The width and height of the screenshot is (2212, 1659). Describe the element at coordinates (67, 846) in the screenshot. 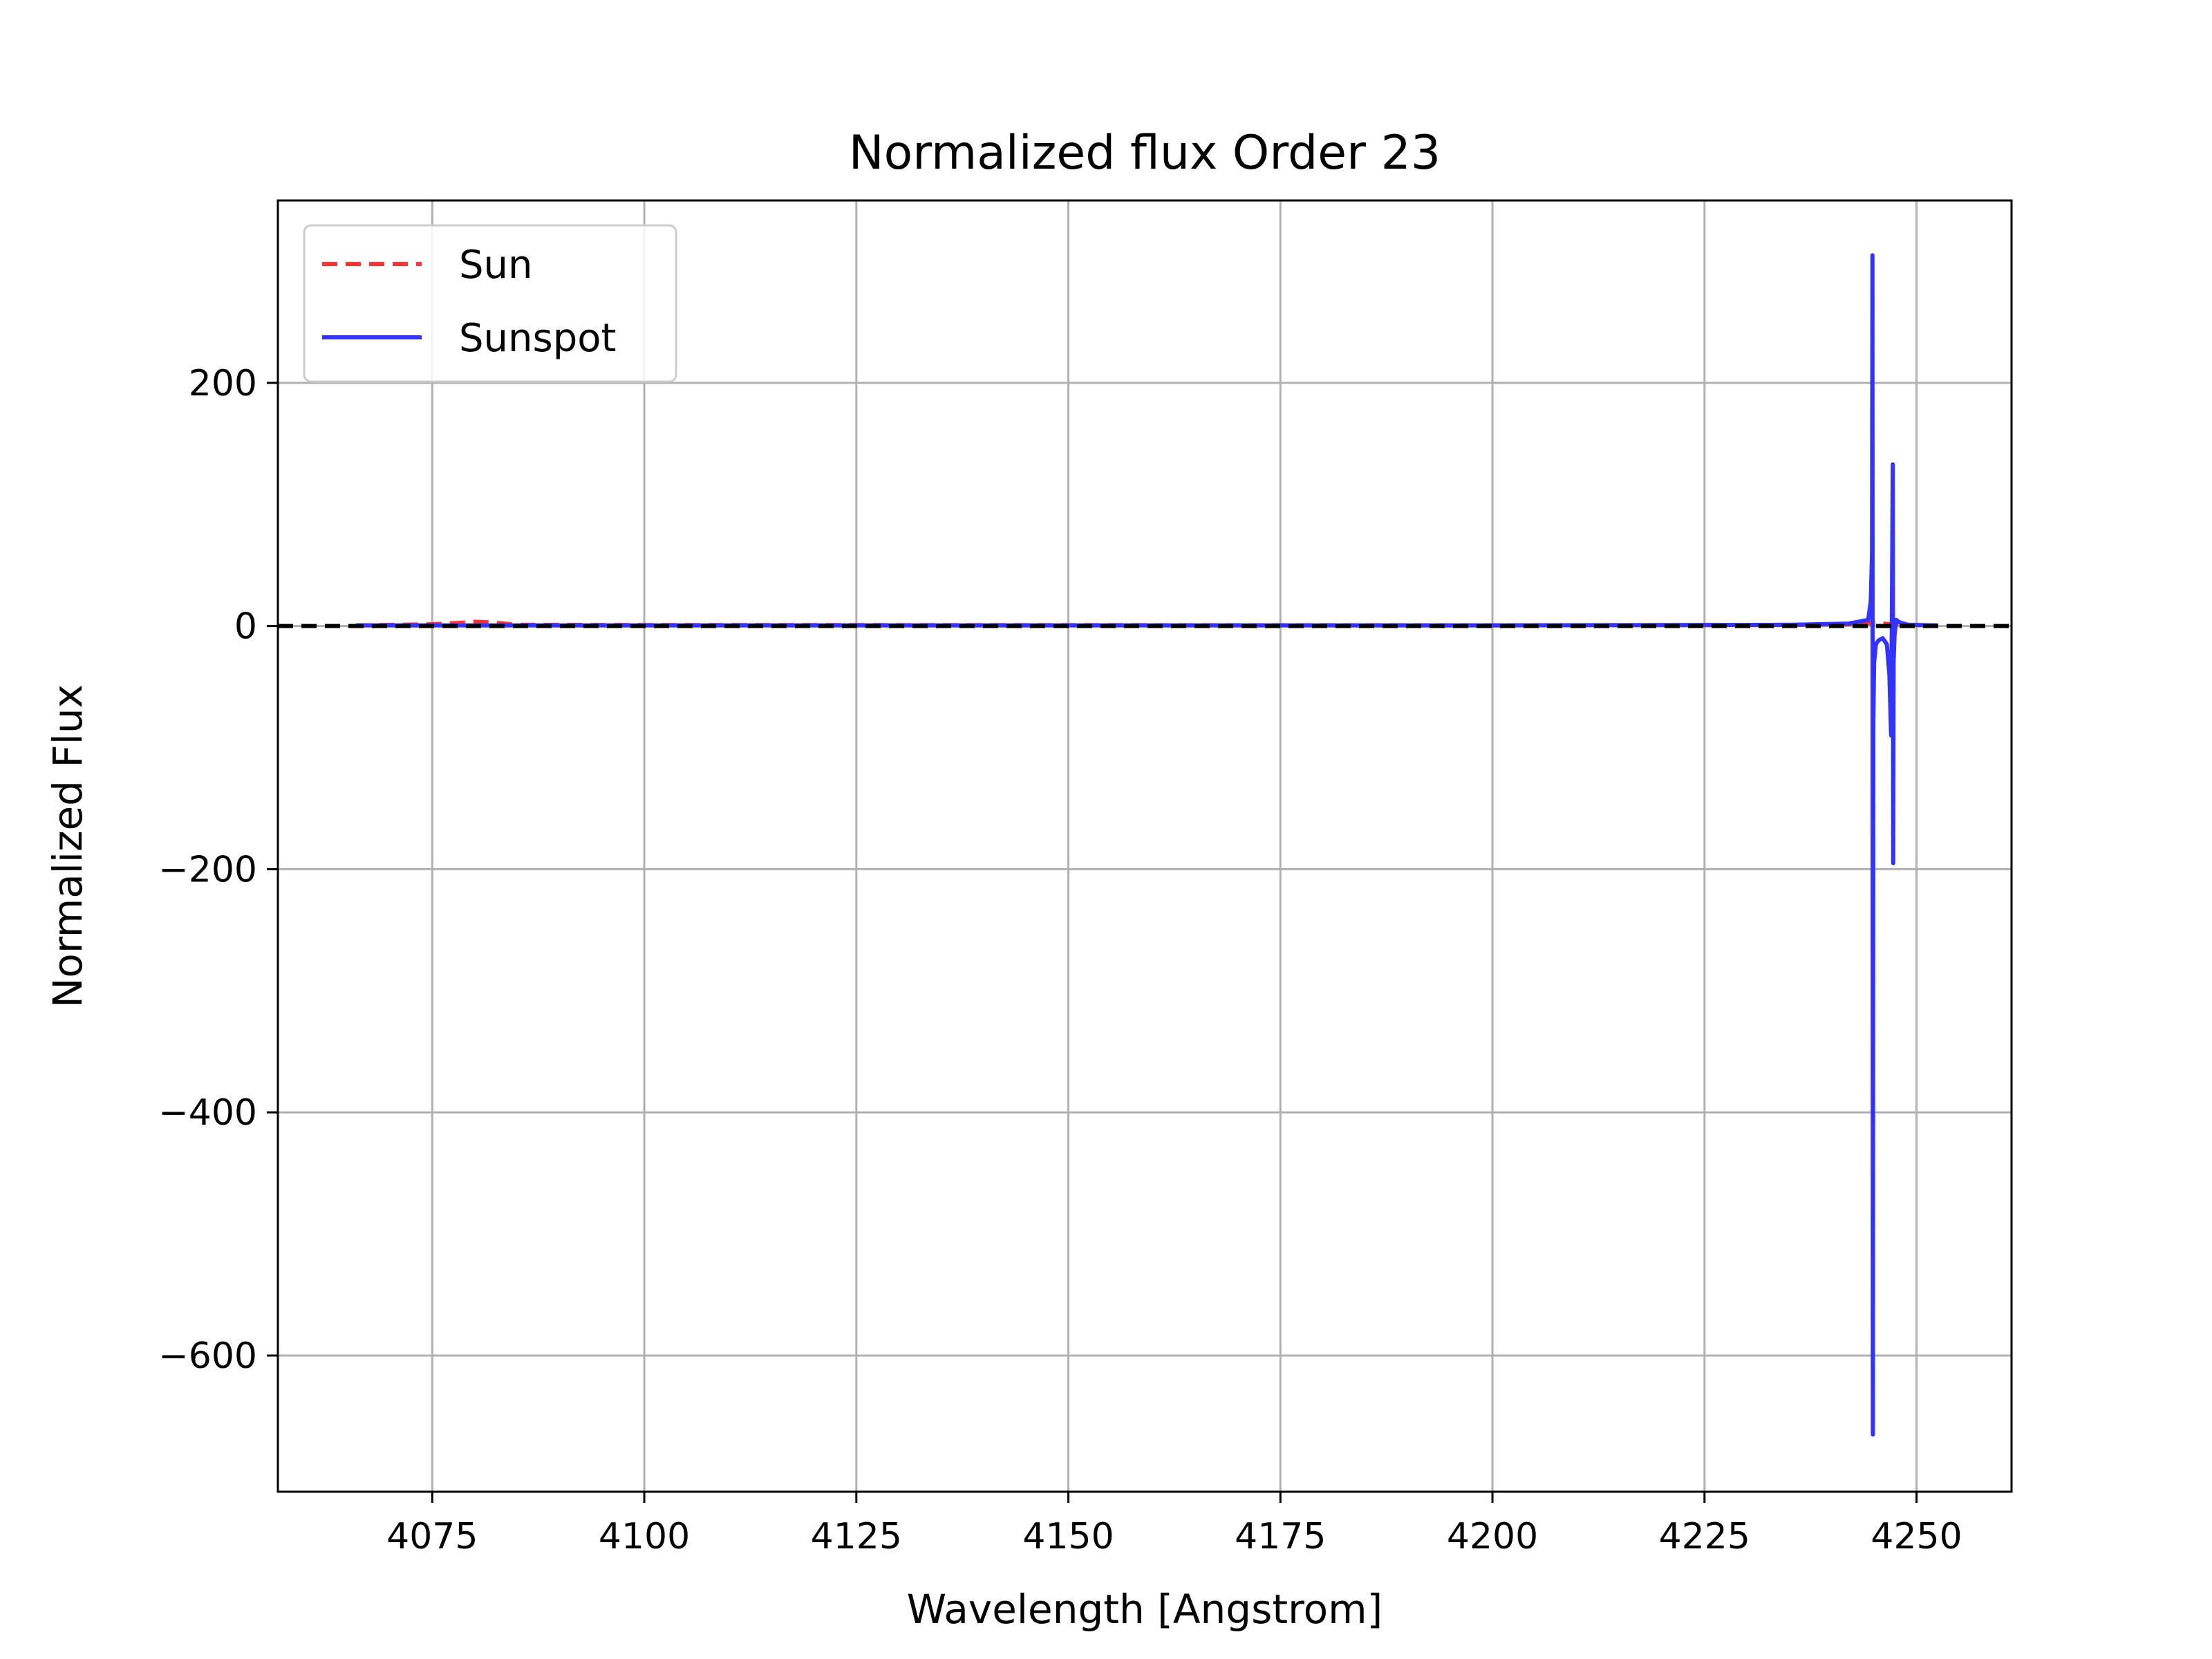

I see `y-axis-label: Normalized Flux` at that location.